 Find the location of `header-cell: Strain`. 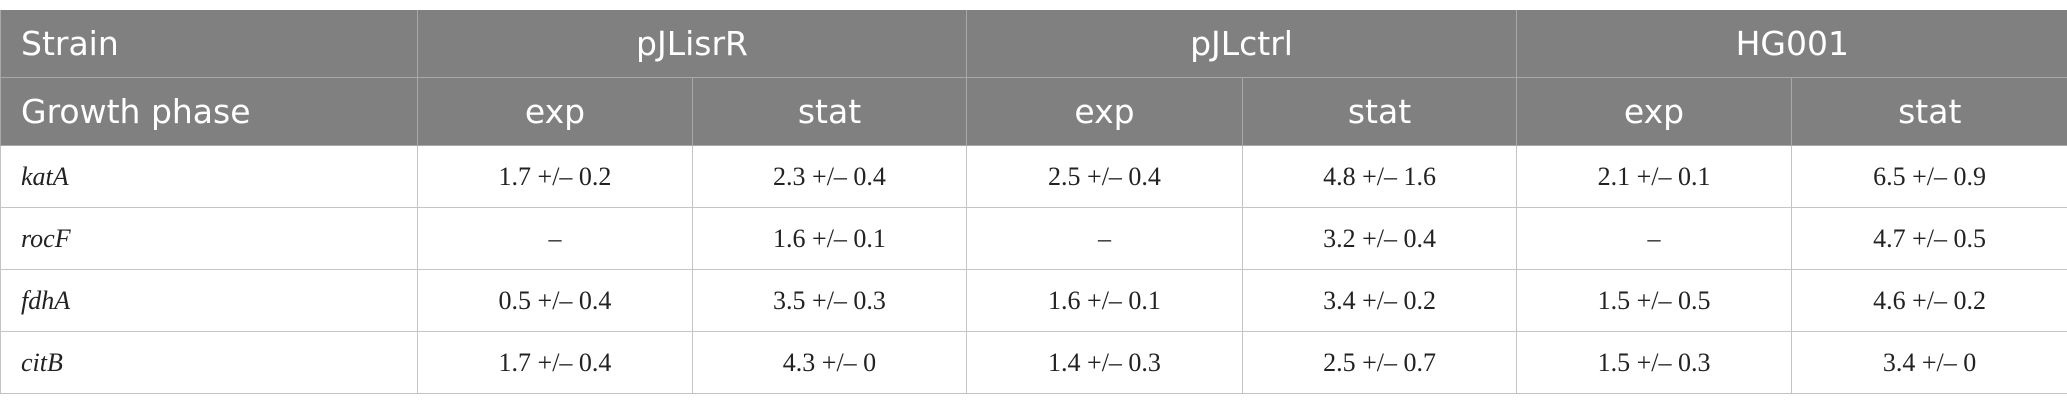

header-cell: Strain is located at coordinates (209, 44).